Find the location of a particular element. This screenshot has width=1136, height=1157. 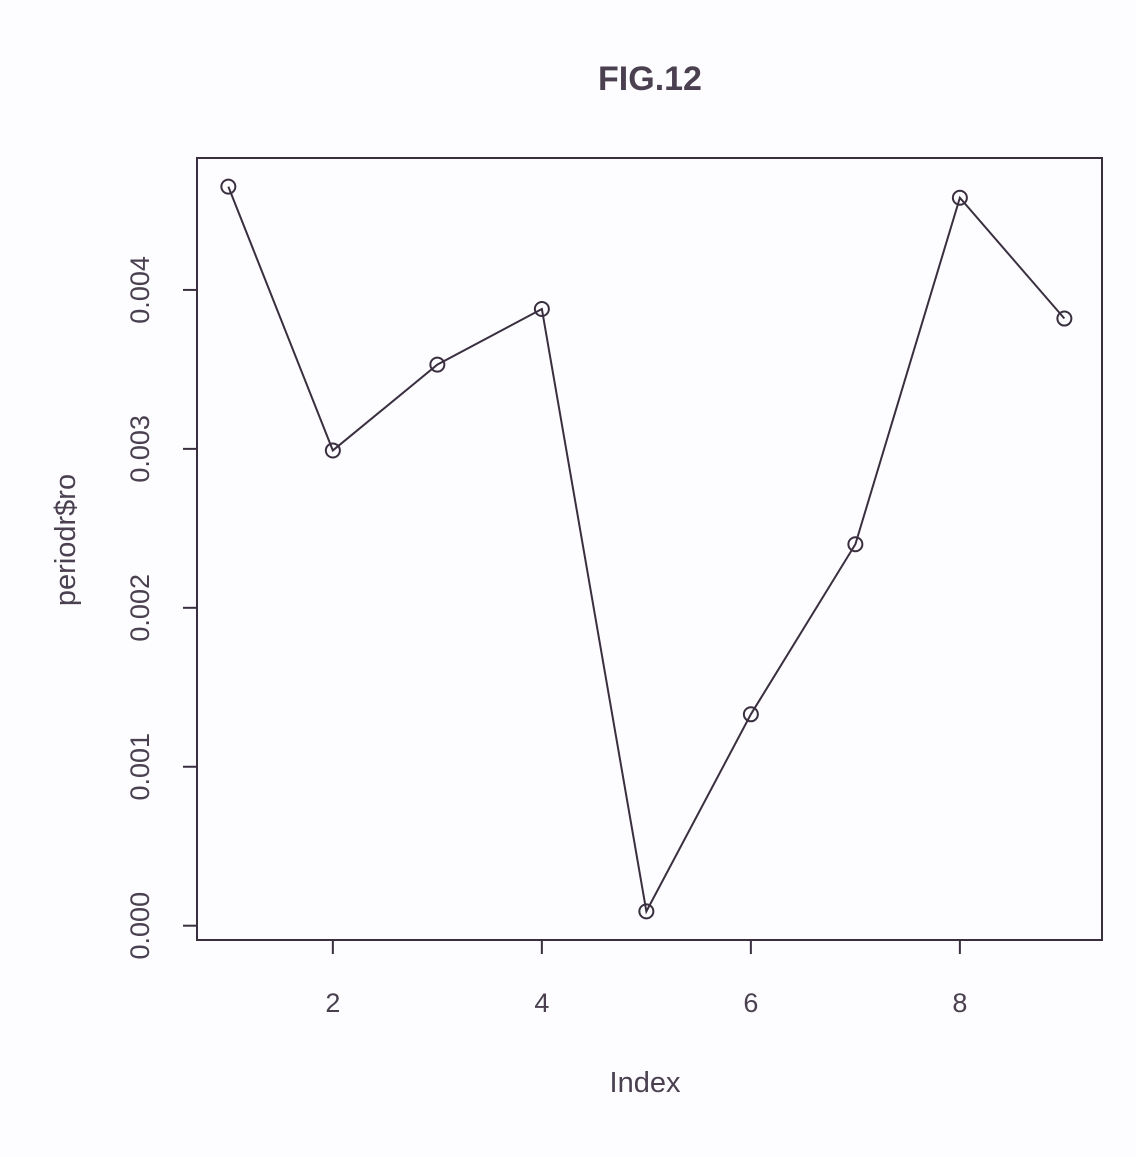

y-tick-label: 0.003 is located at coordinates (140, 449).